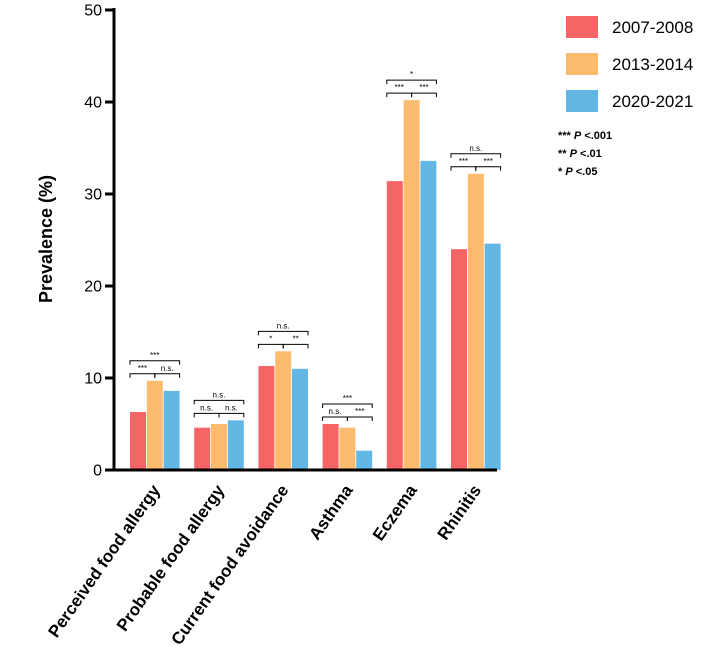 The width and height of the screenshot is (709, 655). Describe the element at coordinates (652, 64) in the screenshot. I see `legend-label: 2013-2014` at that location.